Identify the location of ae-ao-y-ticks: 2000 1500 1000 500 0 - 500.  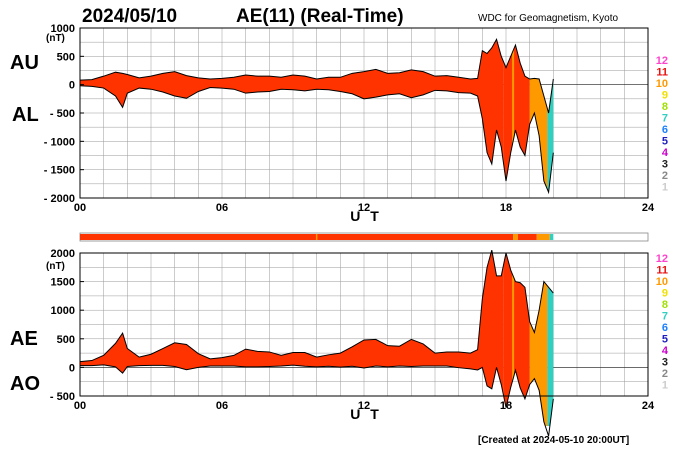
(67, 325).